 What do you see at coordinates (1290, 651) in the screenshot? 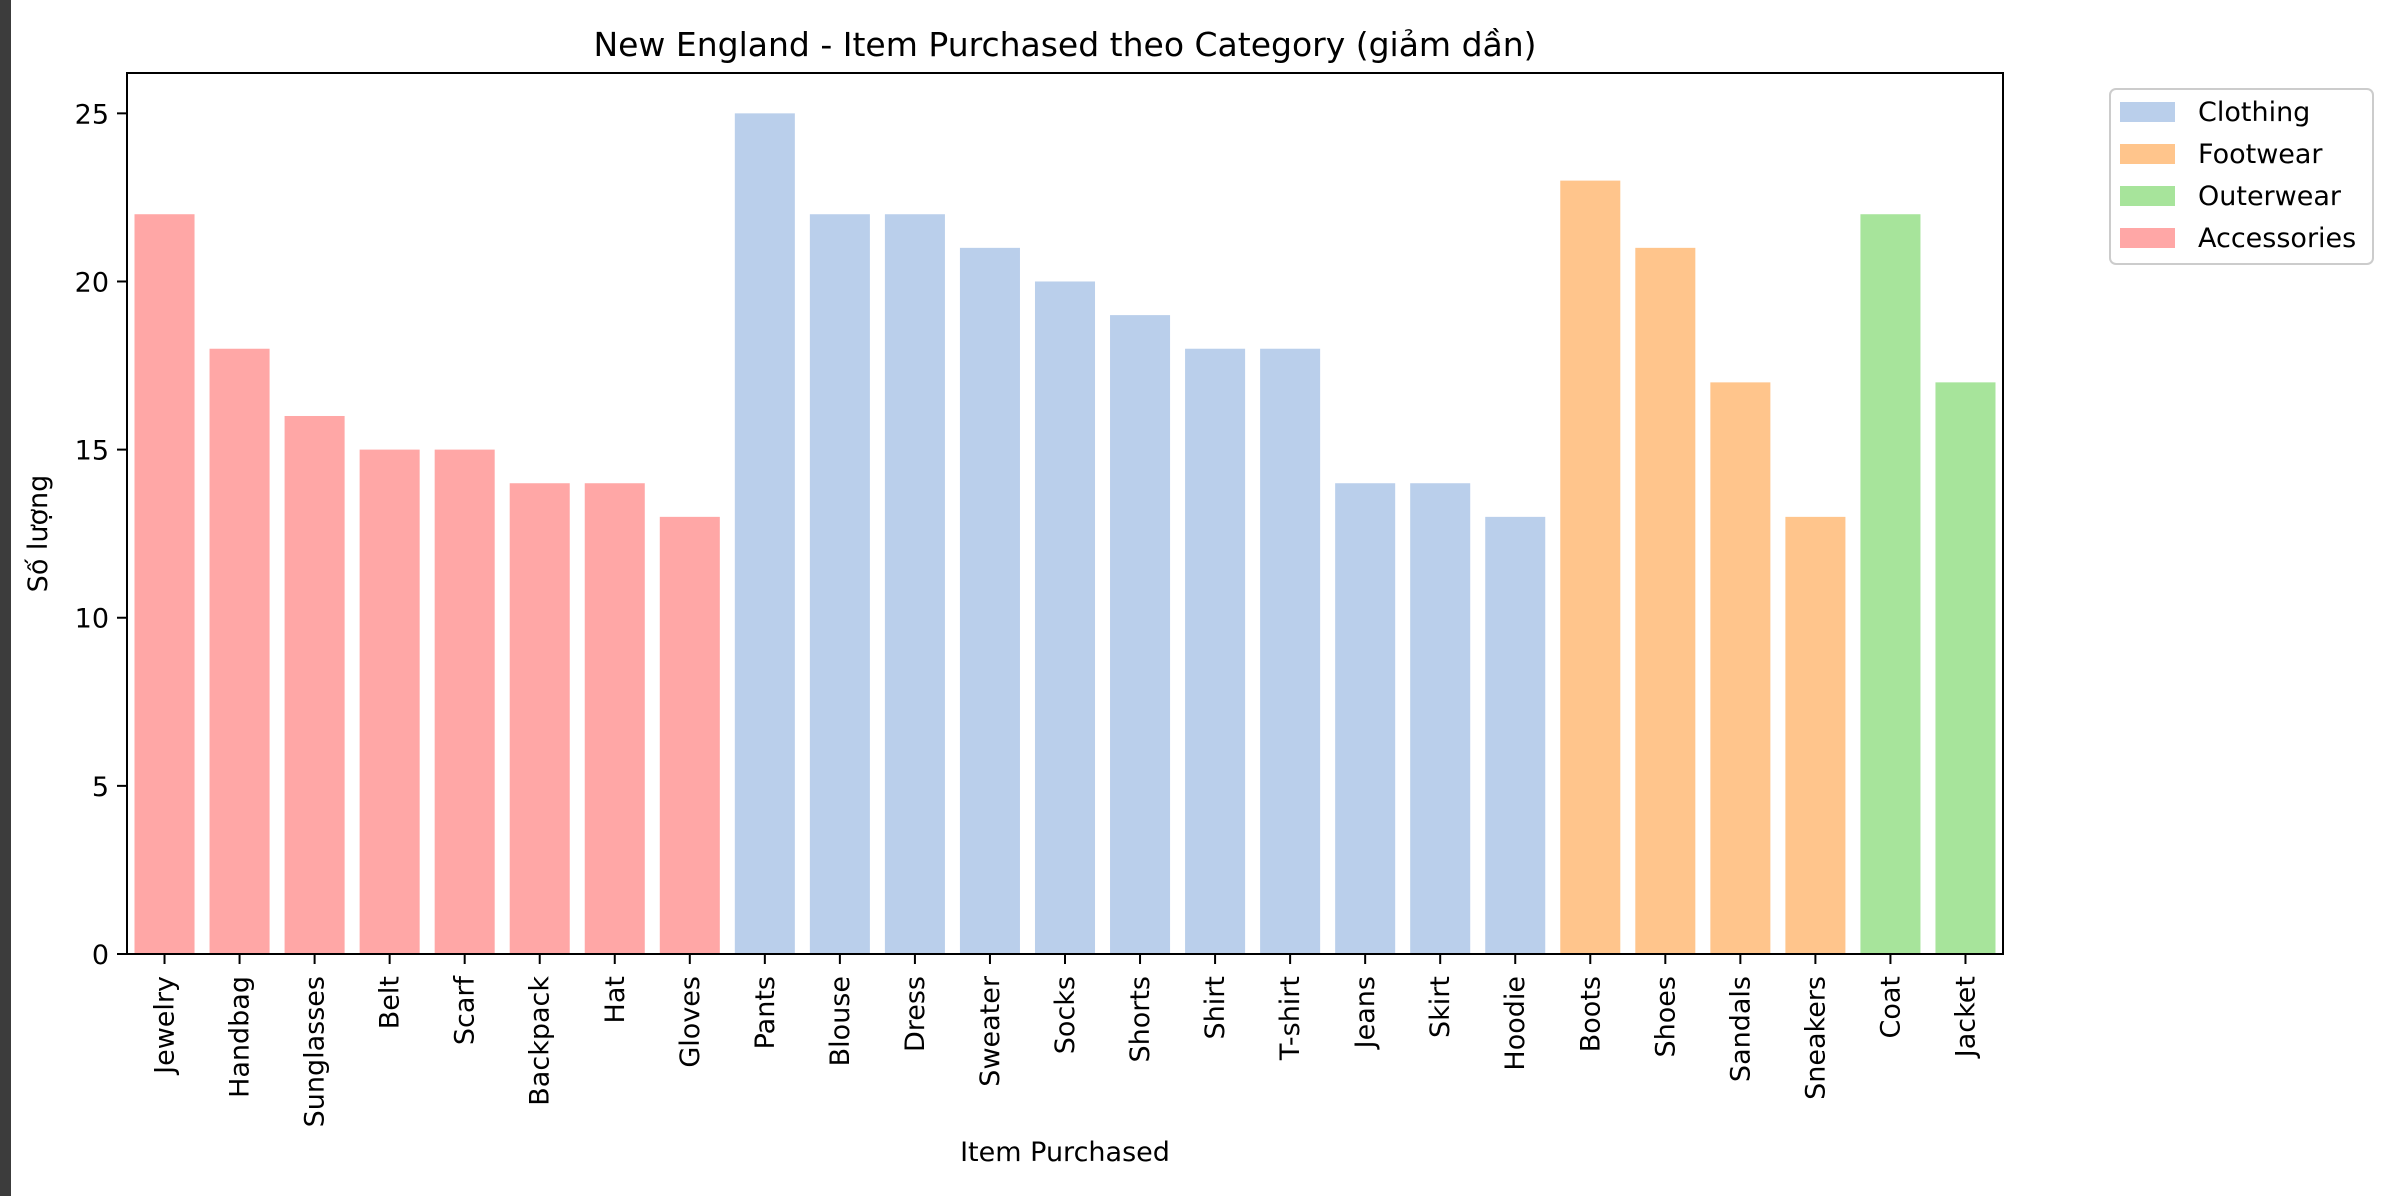
I see `bar-t-shirt` at bounding box center [1290, 651].